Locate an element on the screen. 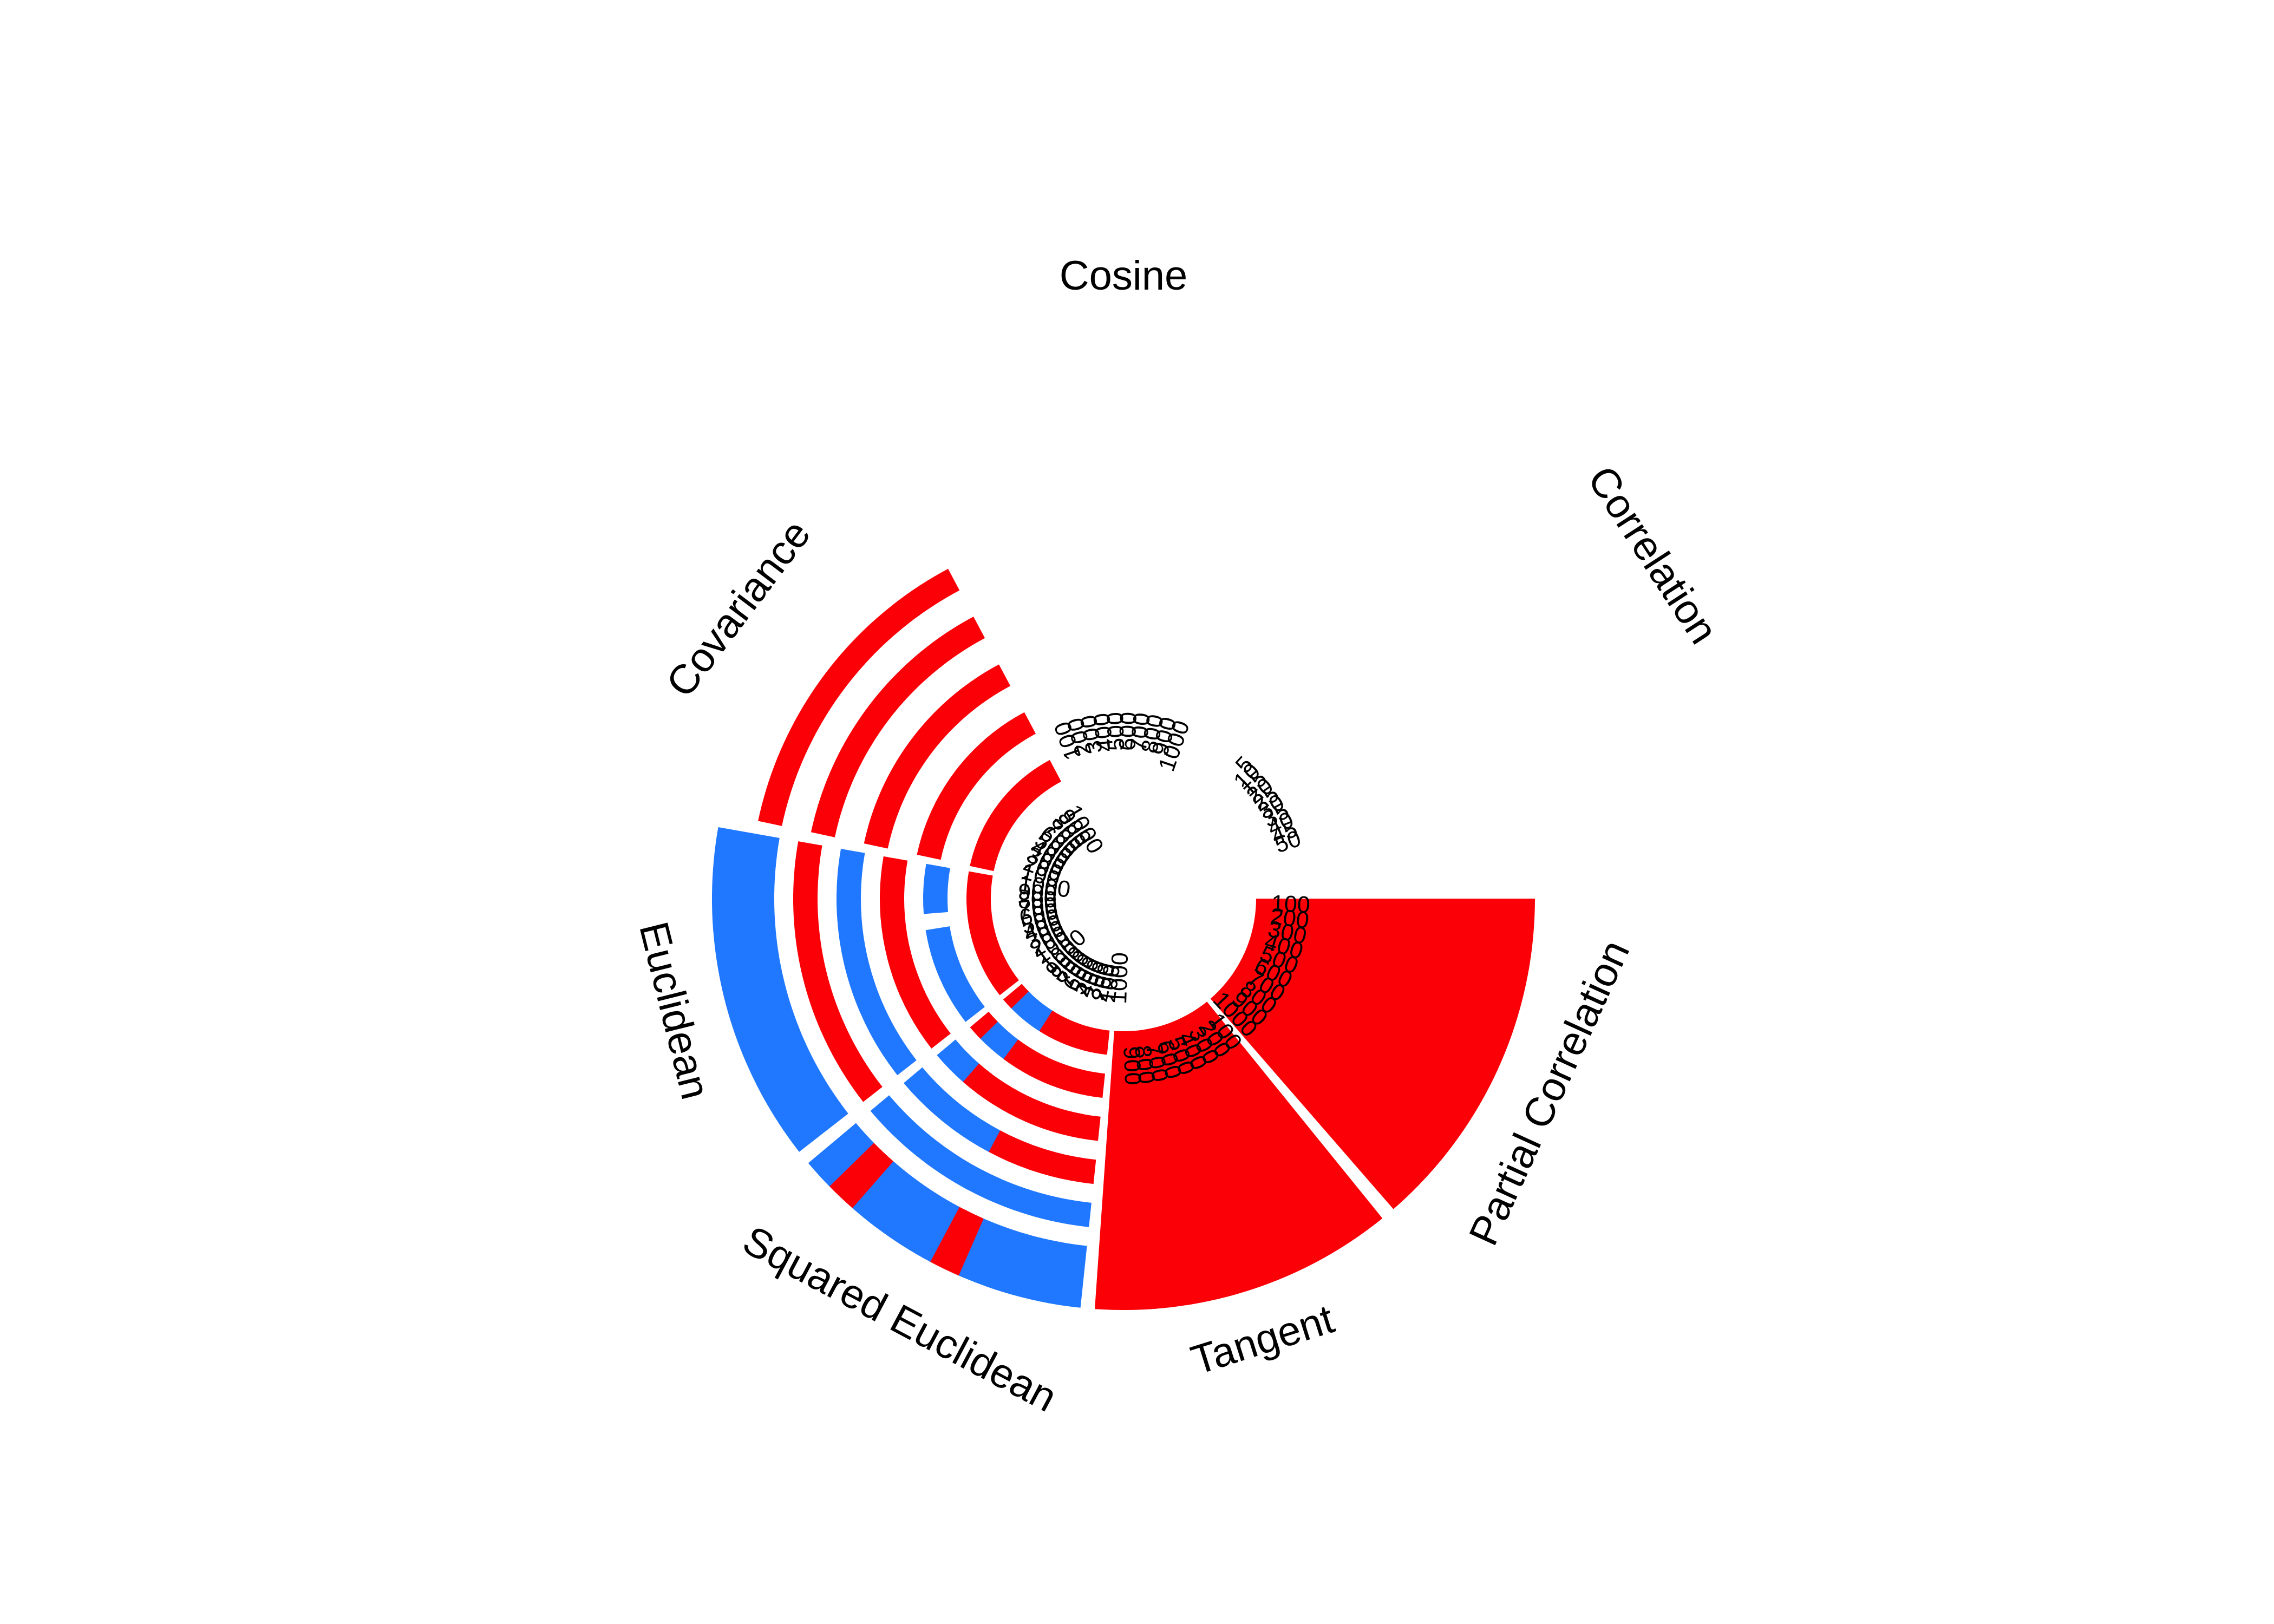 The height and width of the screenshot is (1624, 2274). tick-label-partial-correlation-2: 200 is located at coordinates (1290, 919).